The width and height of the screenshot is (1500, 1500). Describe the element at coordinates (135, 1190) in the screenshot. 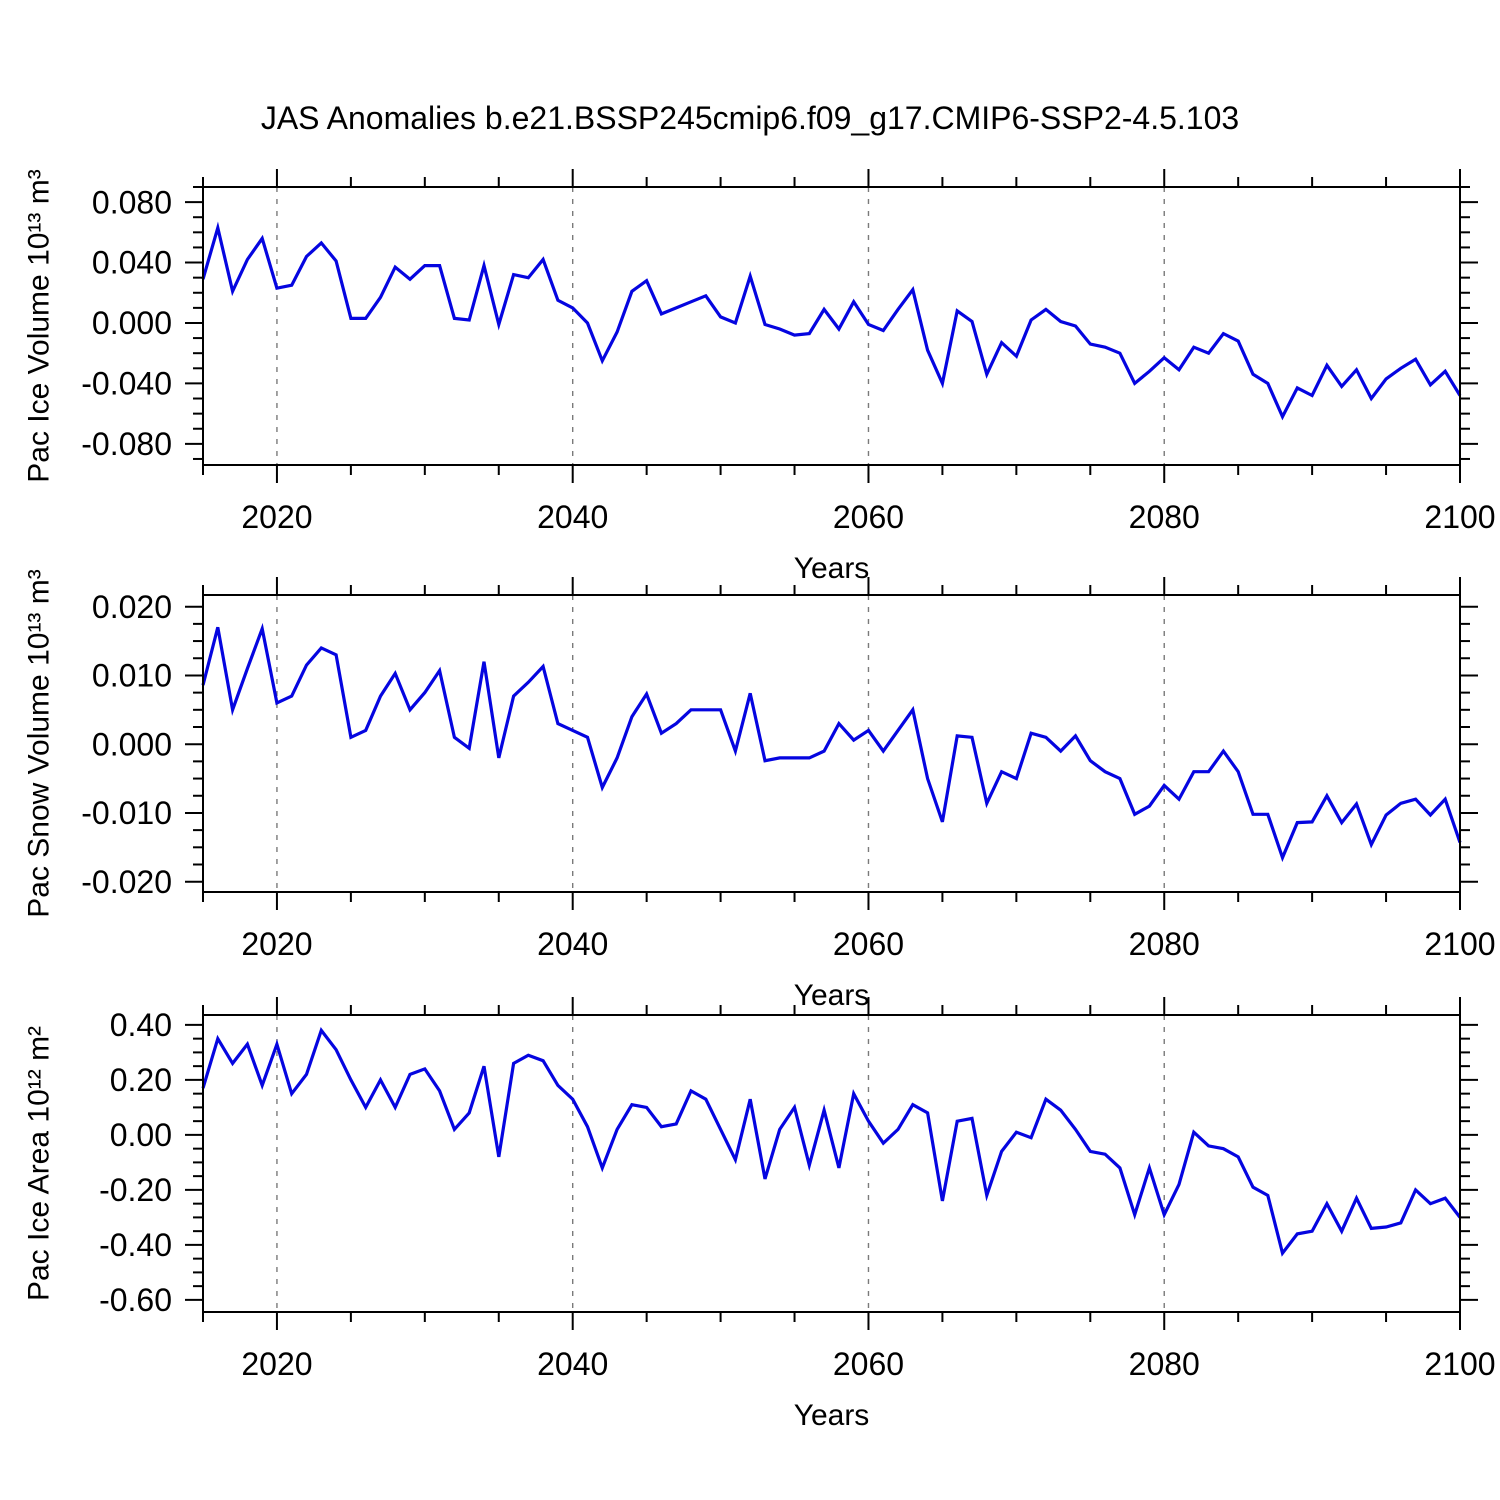

I see `y-tick-label: -0.20` at that location.